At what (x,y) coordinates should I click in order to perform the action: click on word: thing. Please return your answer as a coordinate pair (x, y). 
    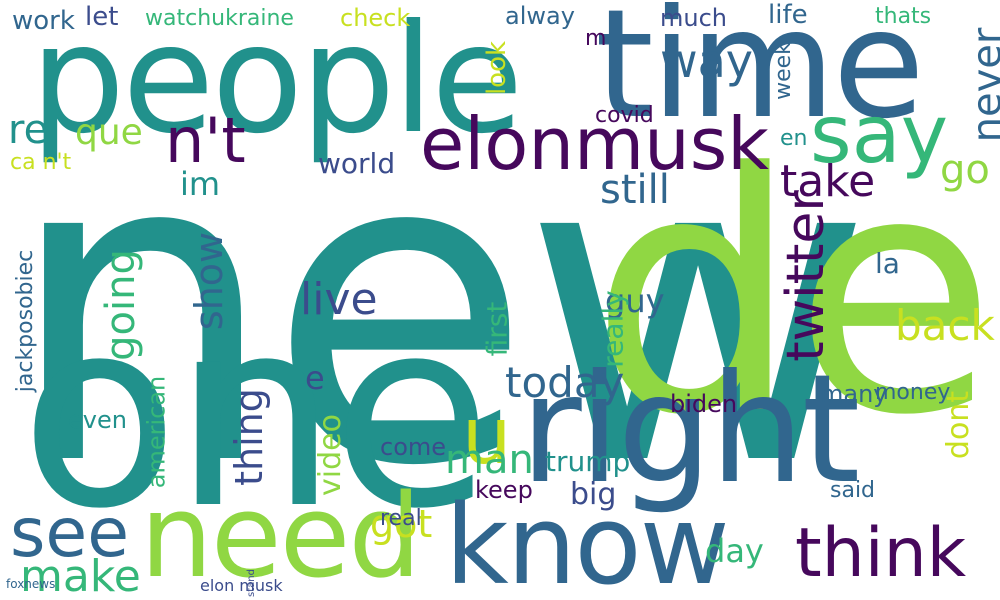
    Looking at the image, I should click on (248, 437).